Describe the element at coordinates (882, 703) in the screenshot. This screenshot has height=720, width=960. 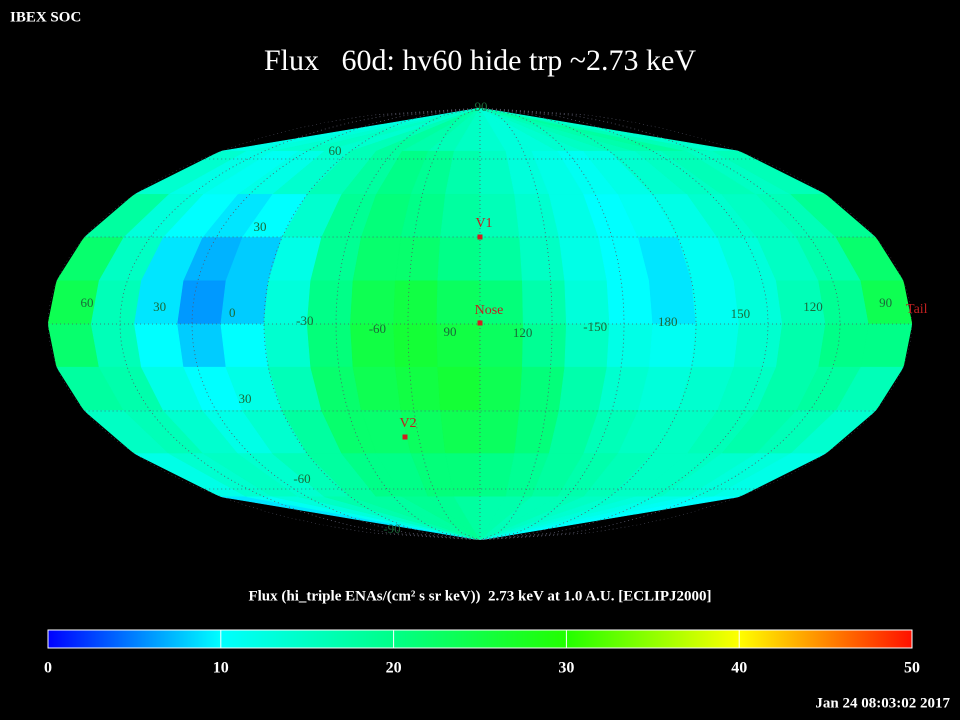
I see `timestamp: Jan 24 08:03:02 2017` at that location.